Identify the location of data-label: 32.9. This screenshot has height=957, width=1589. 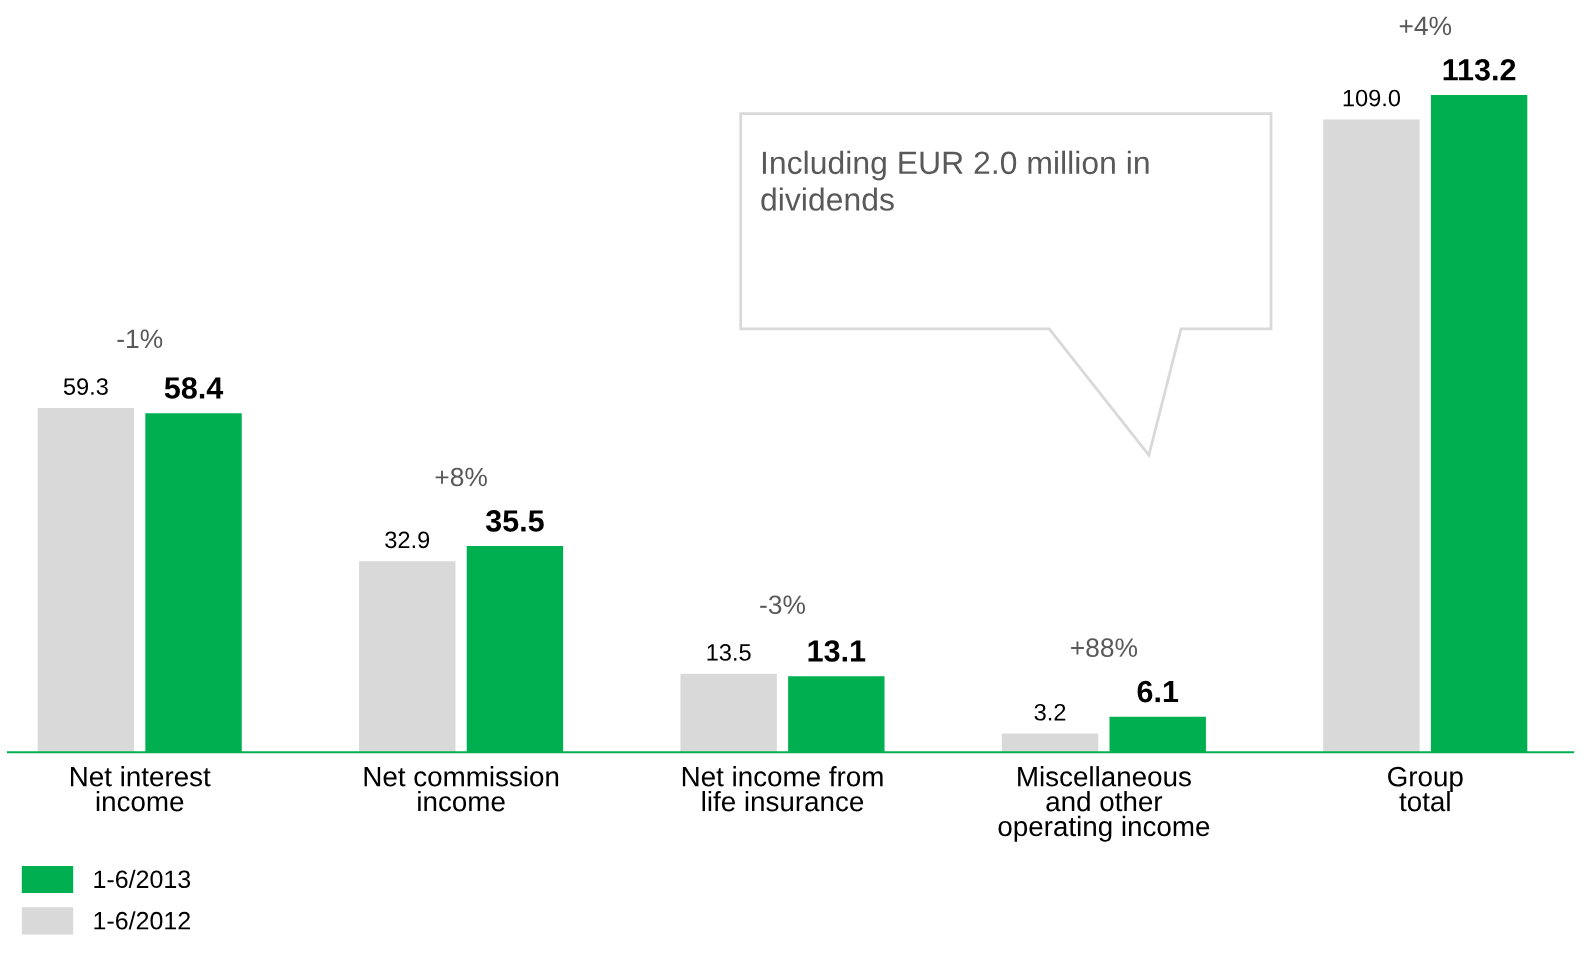
(407, 540).